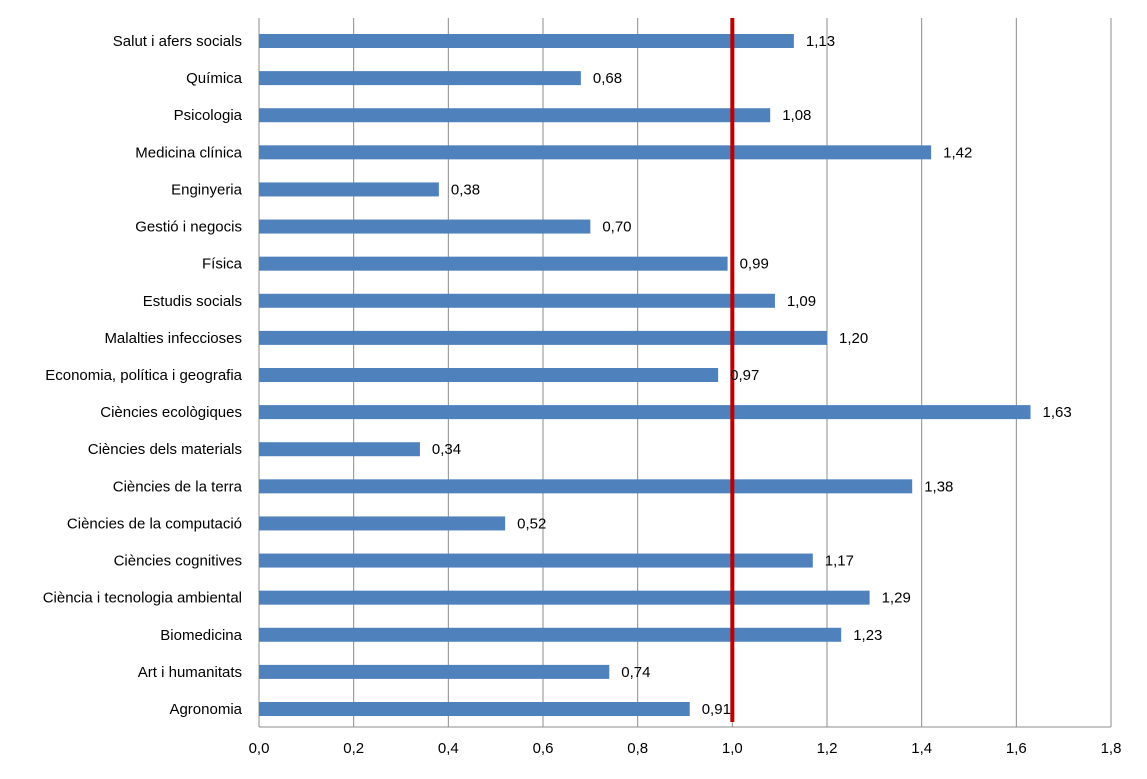 This screenshot has height=779, width=1147. What do you see at coordinates (1111, 748) in the screenshot?
I see `x-tick-label: 1,8` at bounding box center [1111, 748].